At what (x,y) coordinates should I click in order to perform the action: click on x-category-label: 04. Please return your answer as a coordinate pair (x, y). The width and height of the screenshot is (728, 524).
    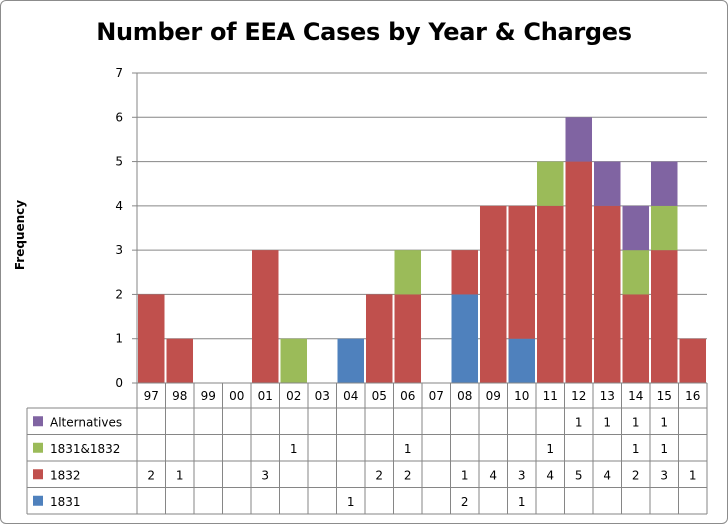
    Looking at the image, I should click on (350, 396).